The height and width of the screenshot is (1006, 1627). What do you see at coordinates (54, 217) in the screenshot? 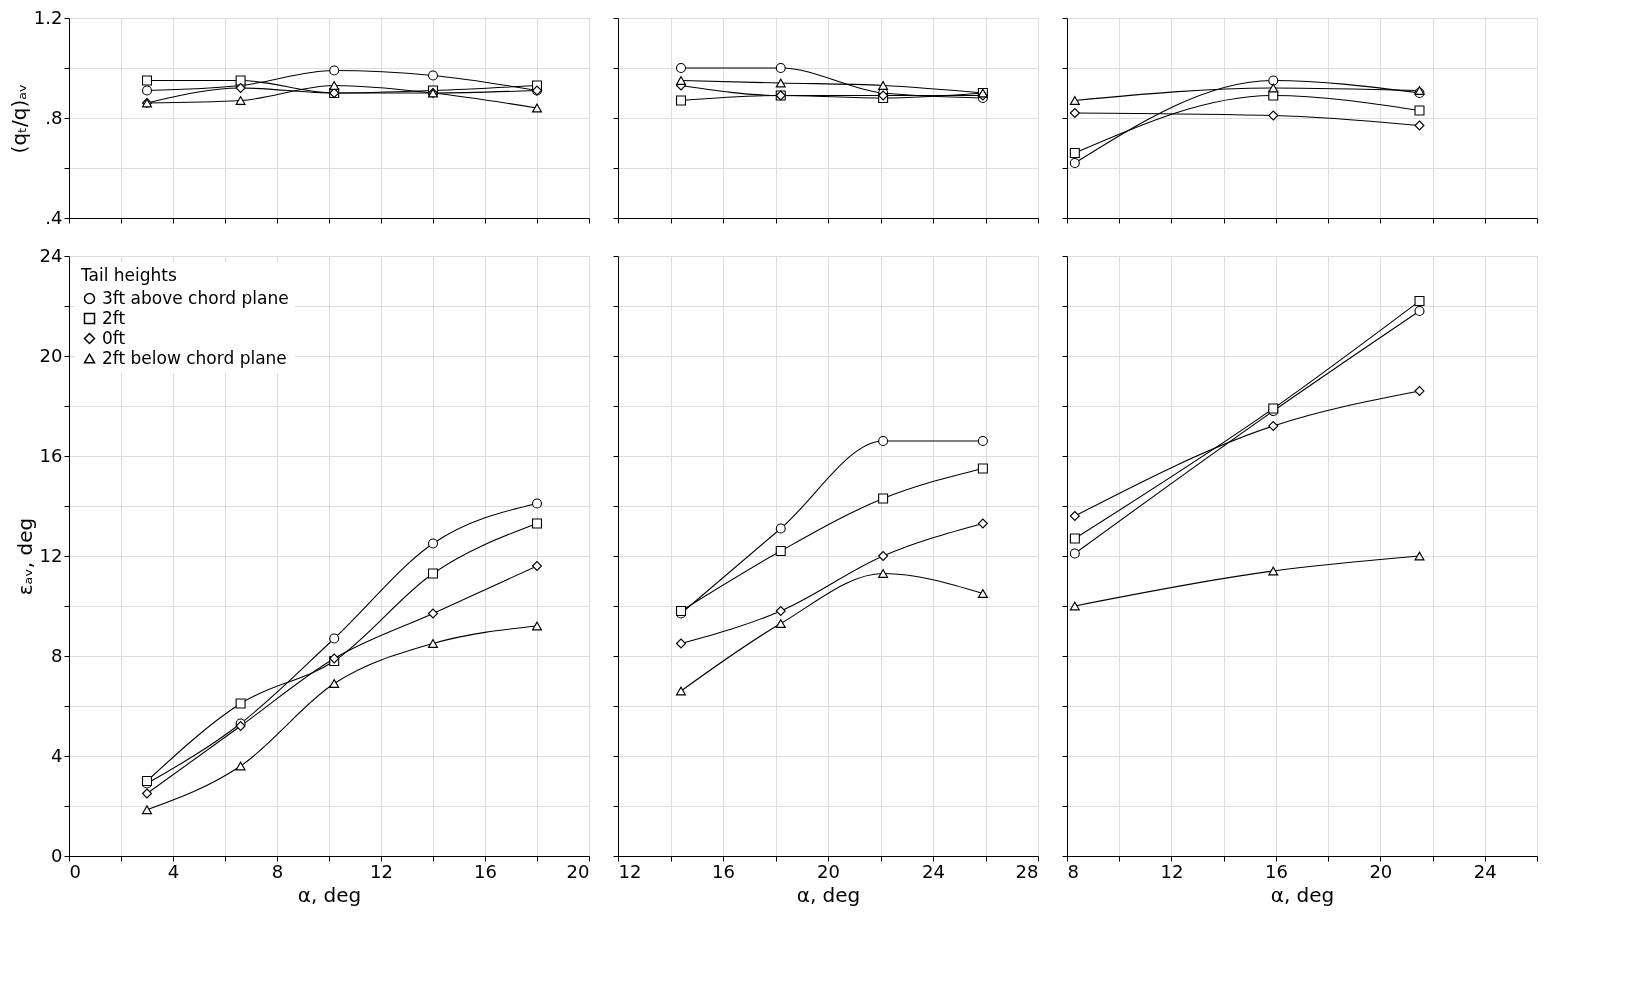
I see `y-tick-label: .4` at bounding box center [54, 217].